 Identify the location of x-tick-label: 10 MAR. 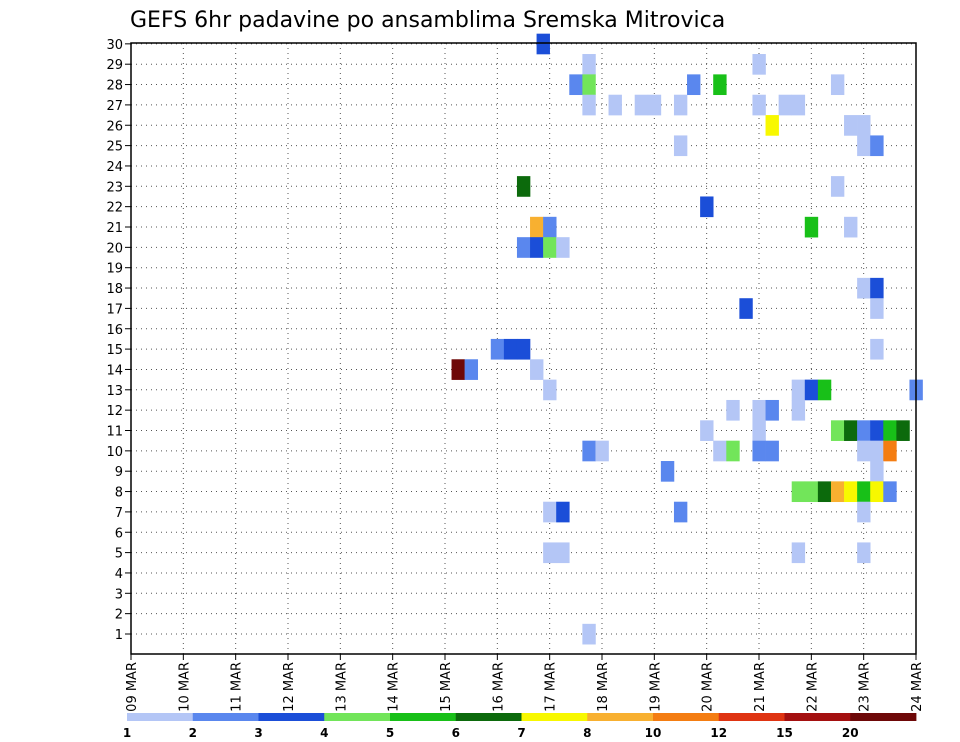
(184, 687).